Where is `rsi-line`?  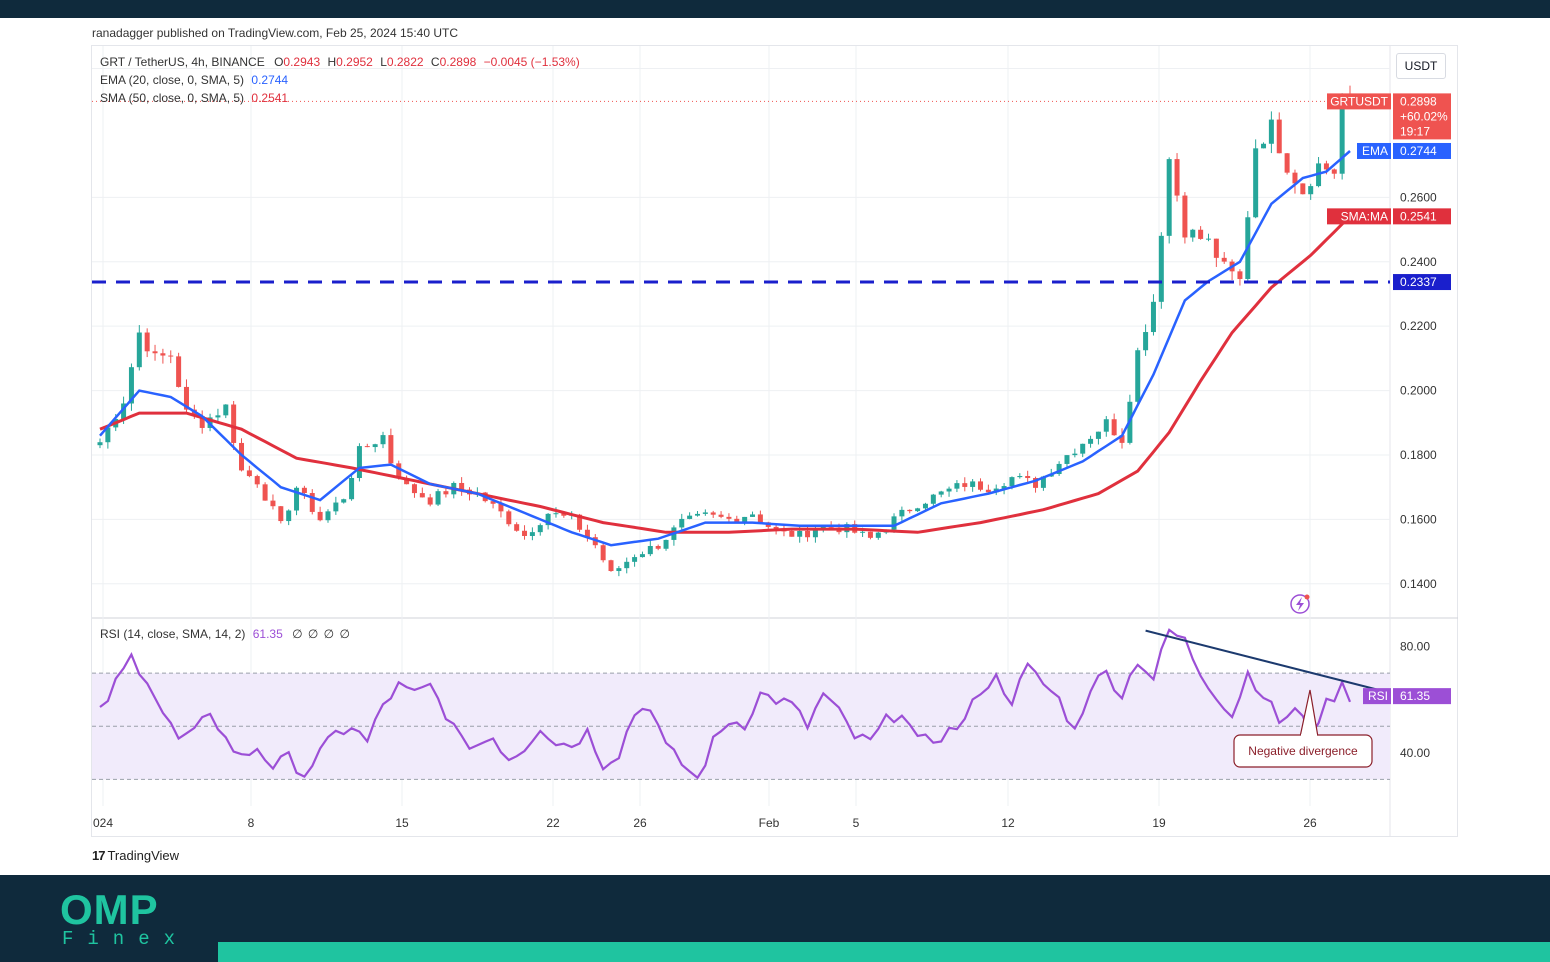
rsi-line is located at coordinates (725, 704).